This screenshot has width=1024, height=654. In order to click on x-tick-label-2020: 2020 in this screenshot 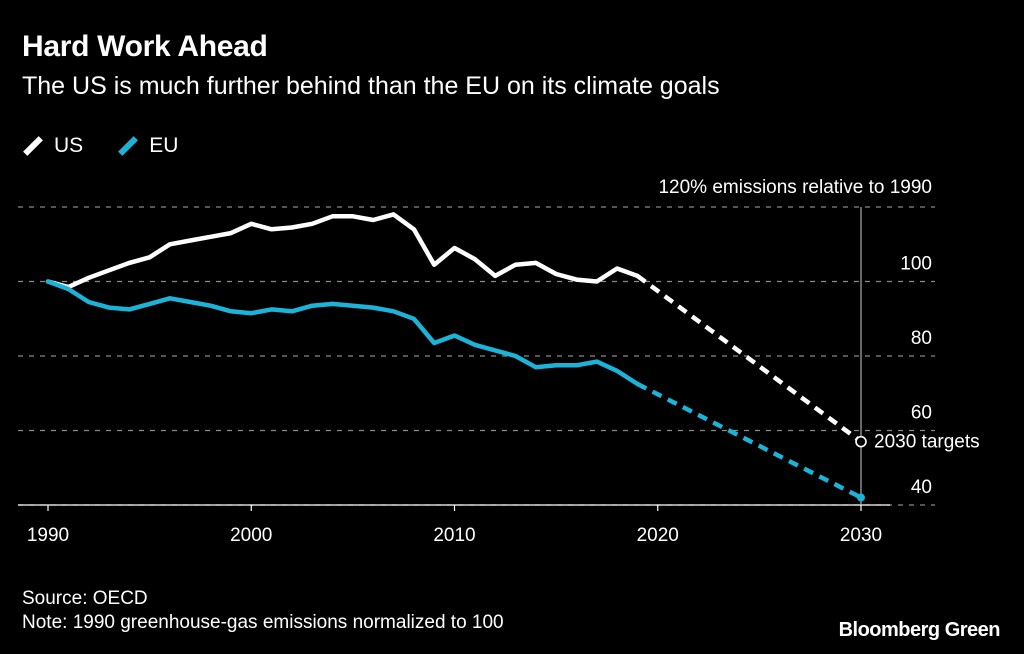, I will do `click(658, 535)`.